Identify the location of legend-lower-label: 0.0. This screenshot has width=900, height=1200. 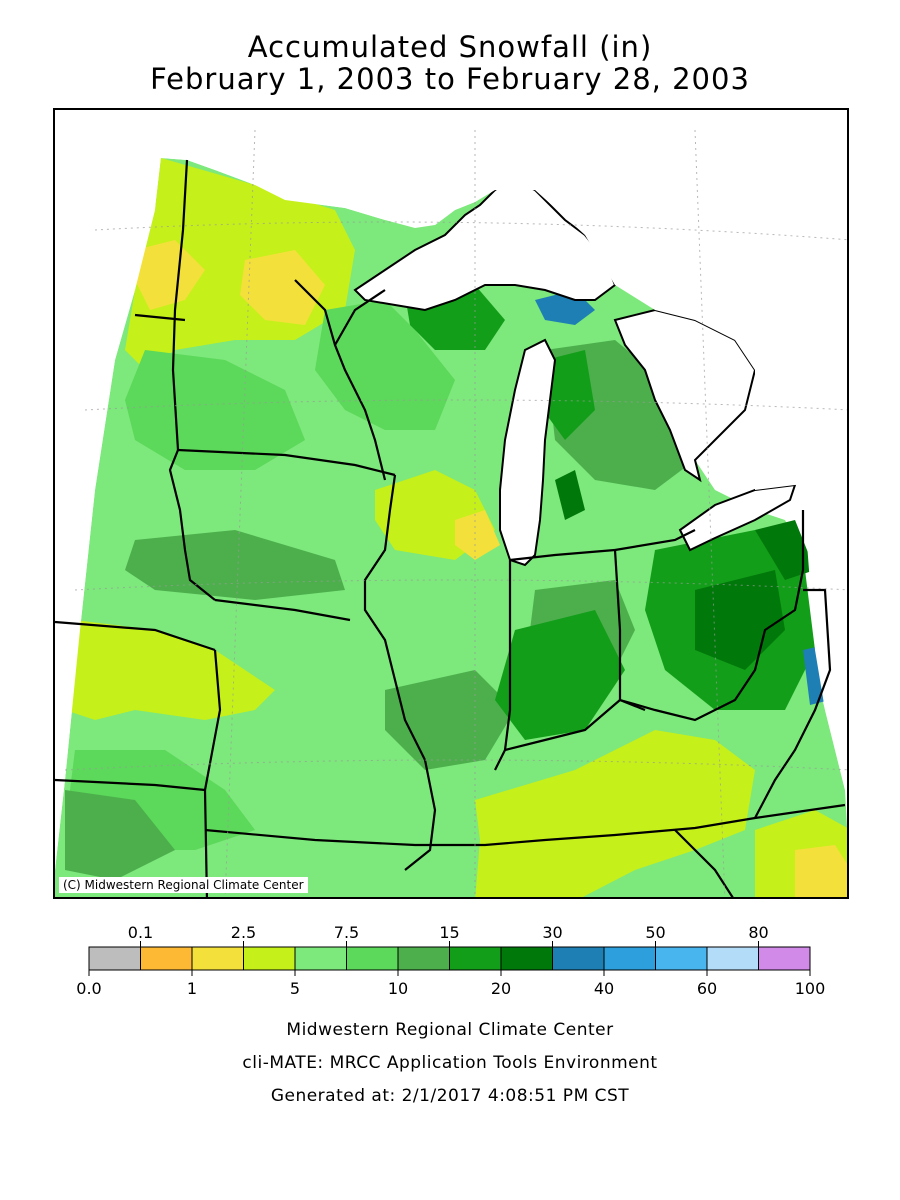
(88, 988).